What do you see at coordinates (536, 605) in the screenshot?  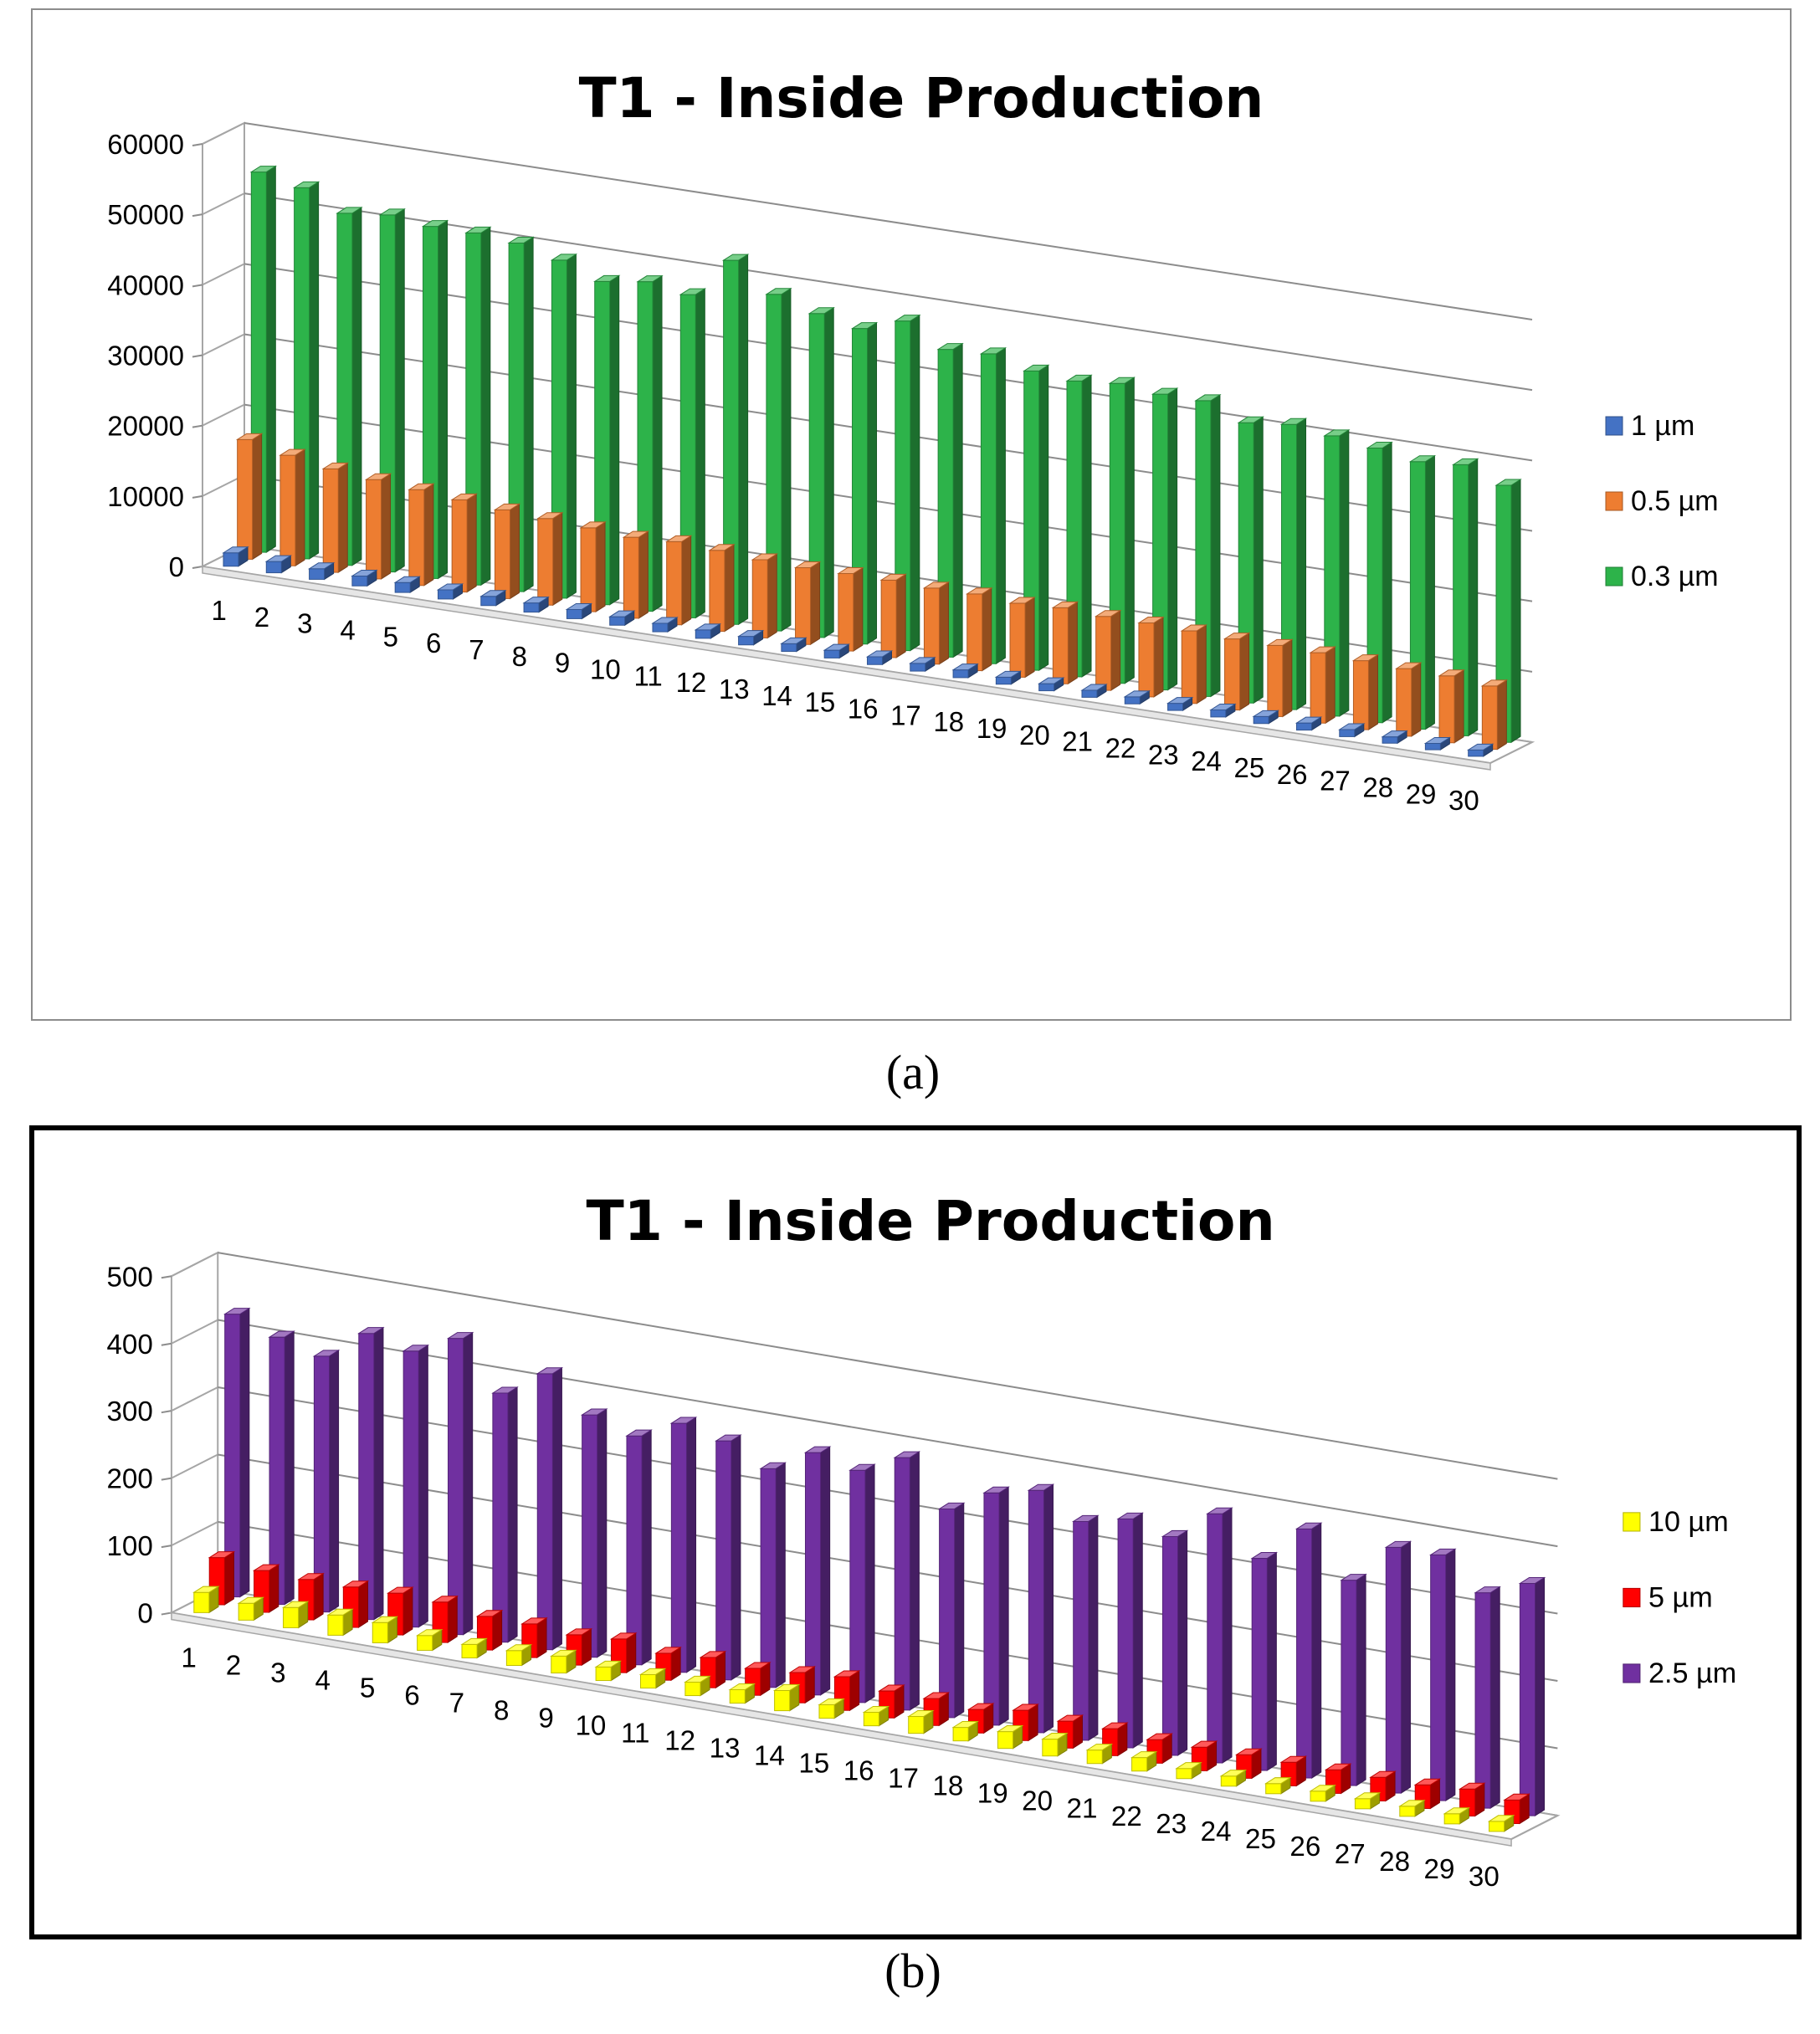 I see `chart-a-bar-s1-c8` at bounding box center [536, 605].